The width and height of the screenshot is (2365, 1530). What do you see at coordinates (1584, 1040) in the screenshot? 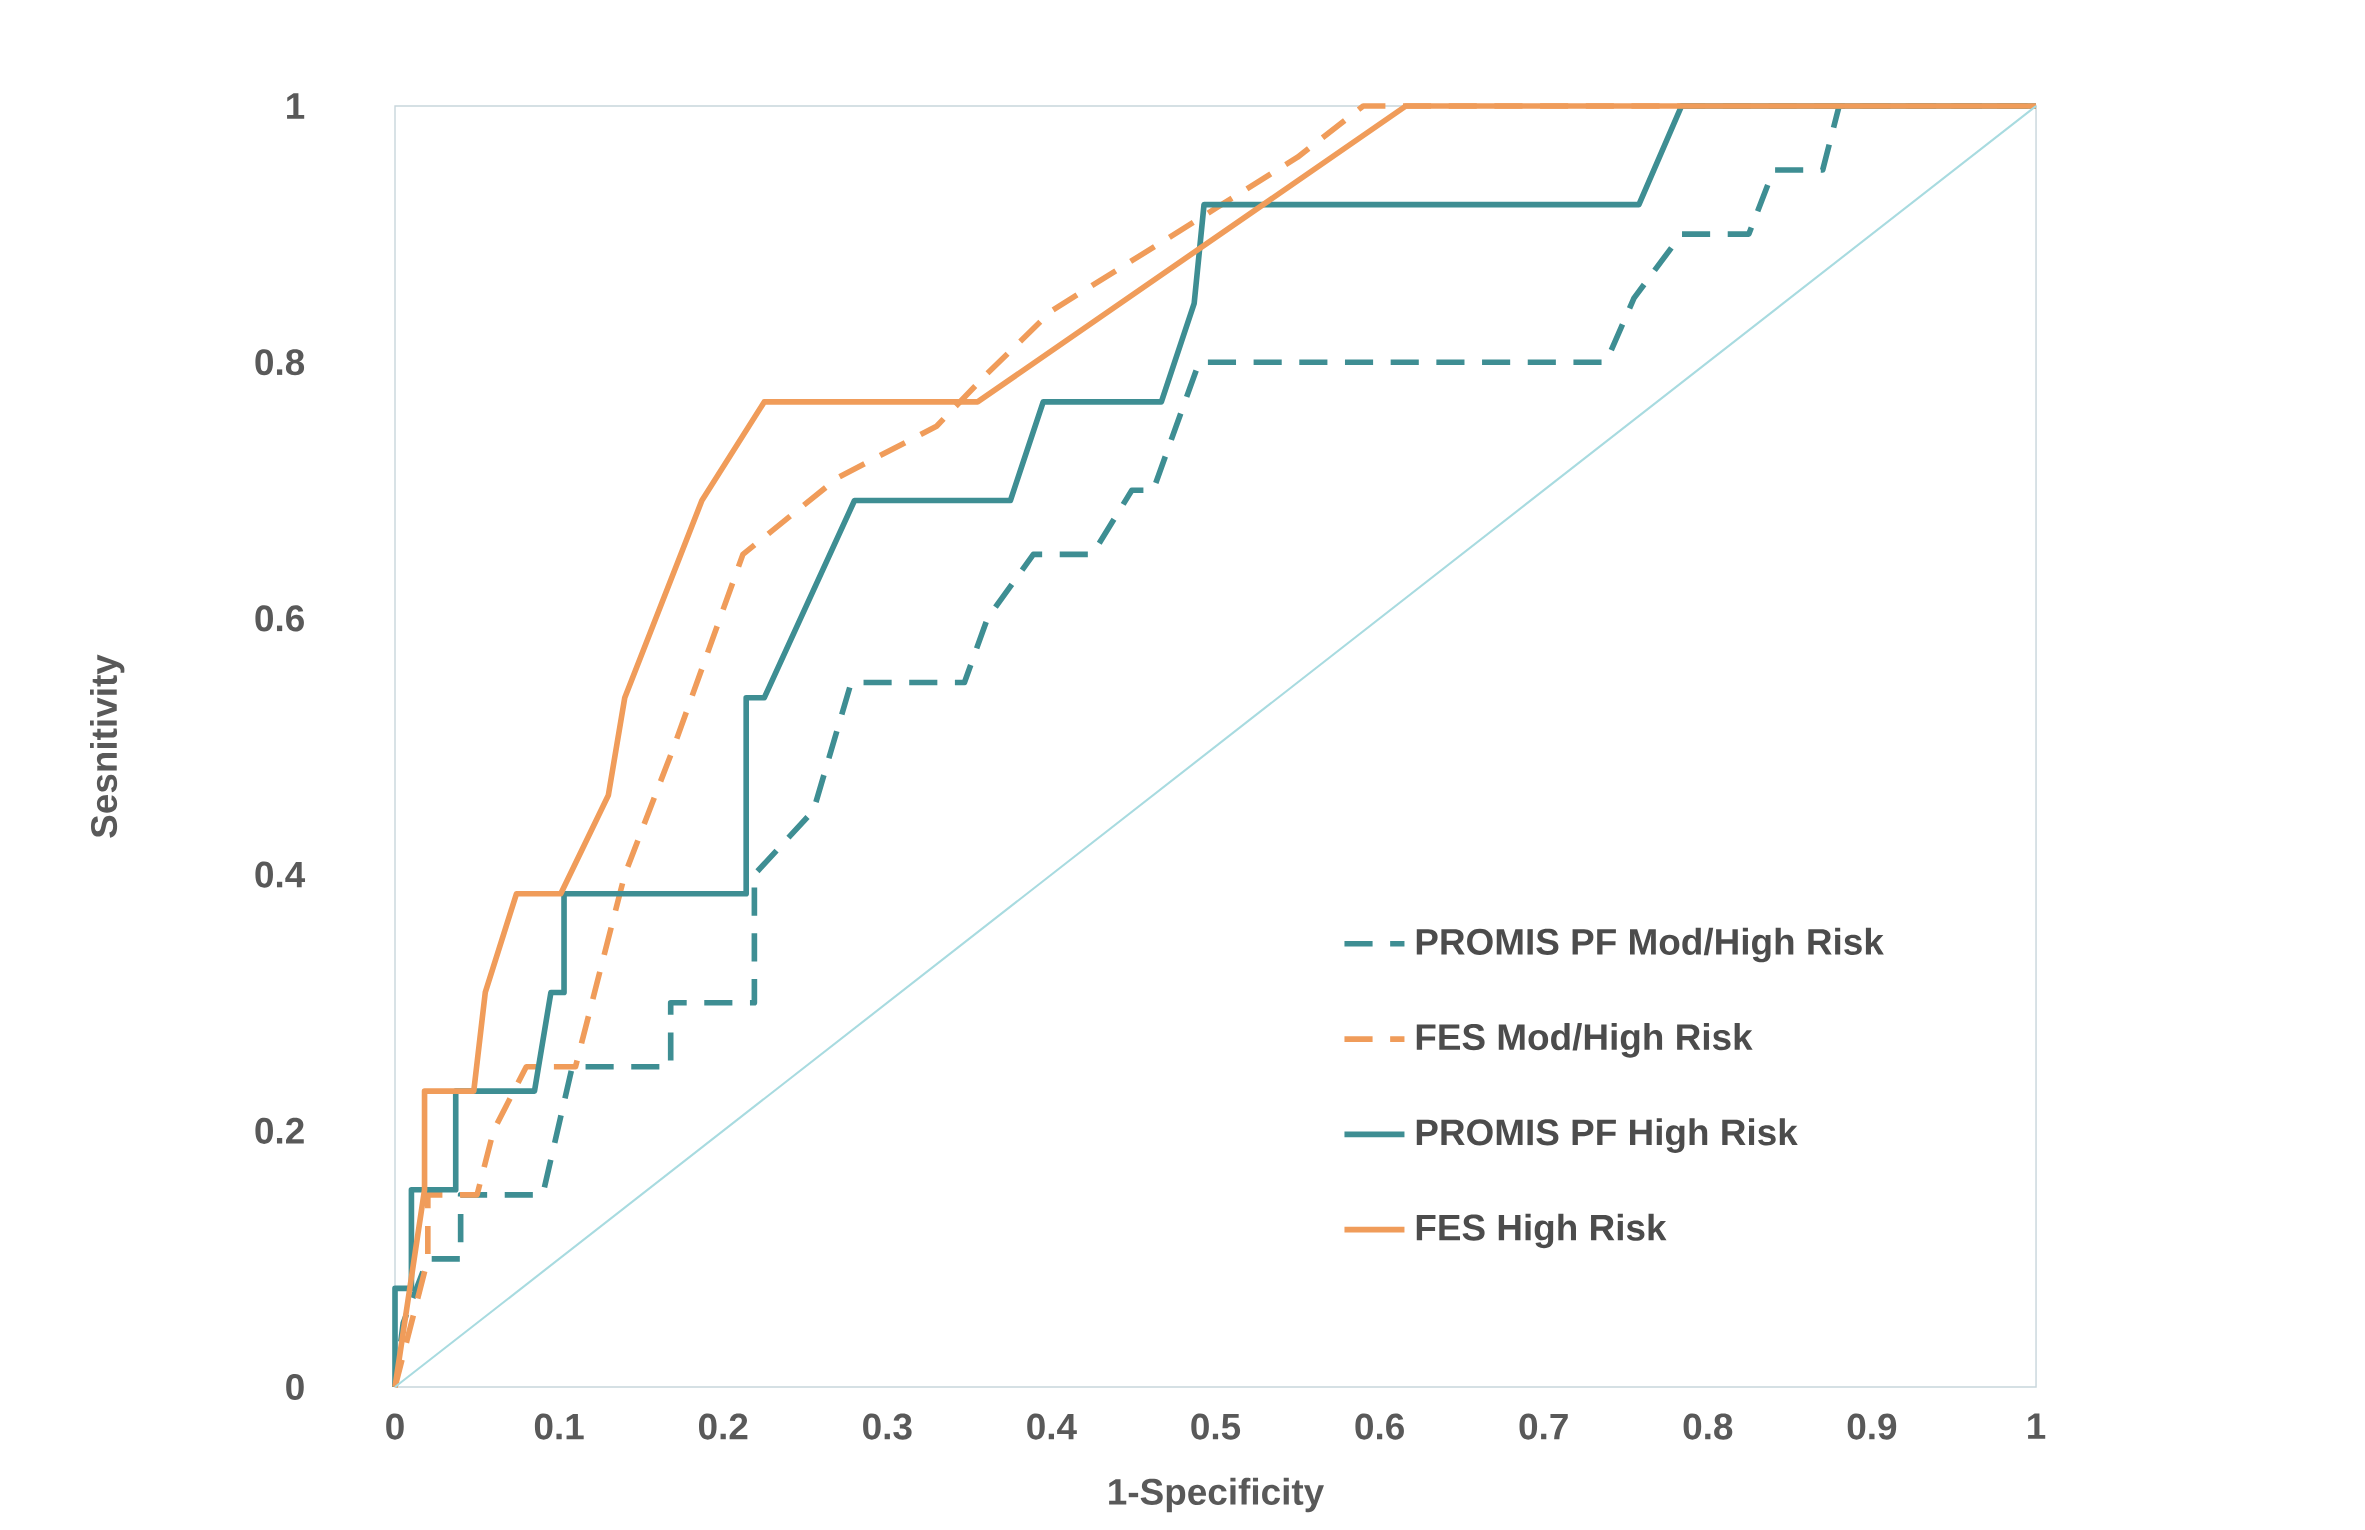
I see `legend-label: FES Mod/High Risk` at bounding box center [1584, 1040].